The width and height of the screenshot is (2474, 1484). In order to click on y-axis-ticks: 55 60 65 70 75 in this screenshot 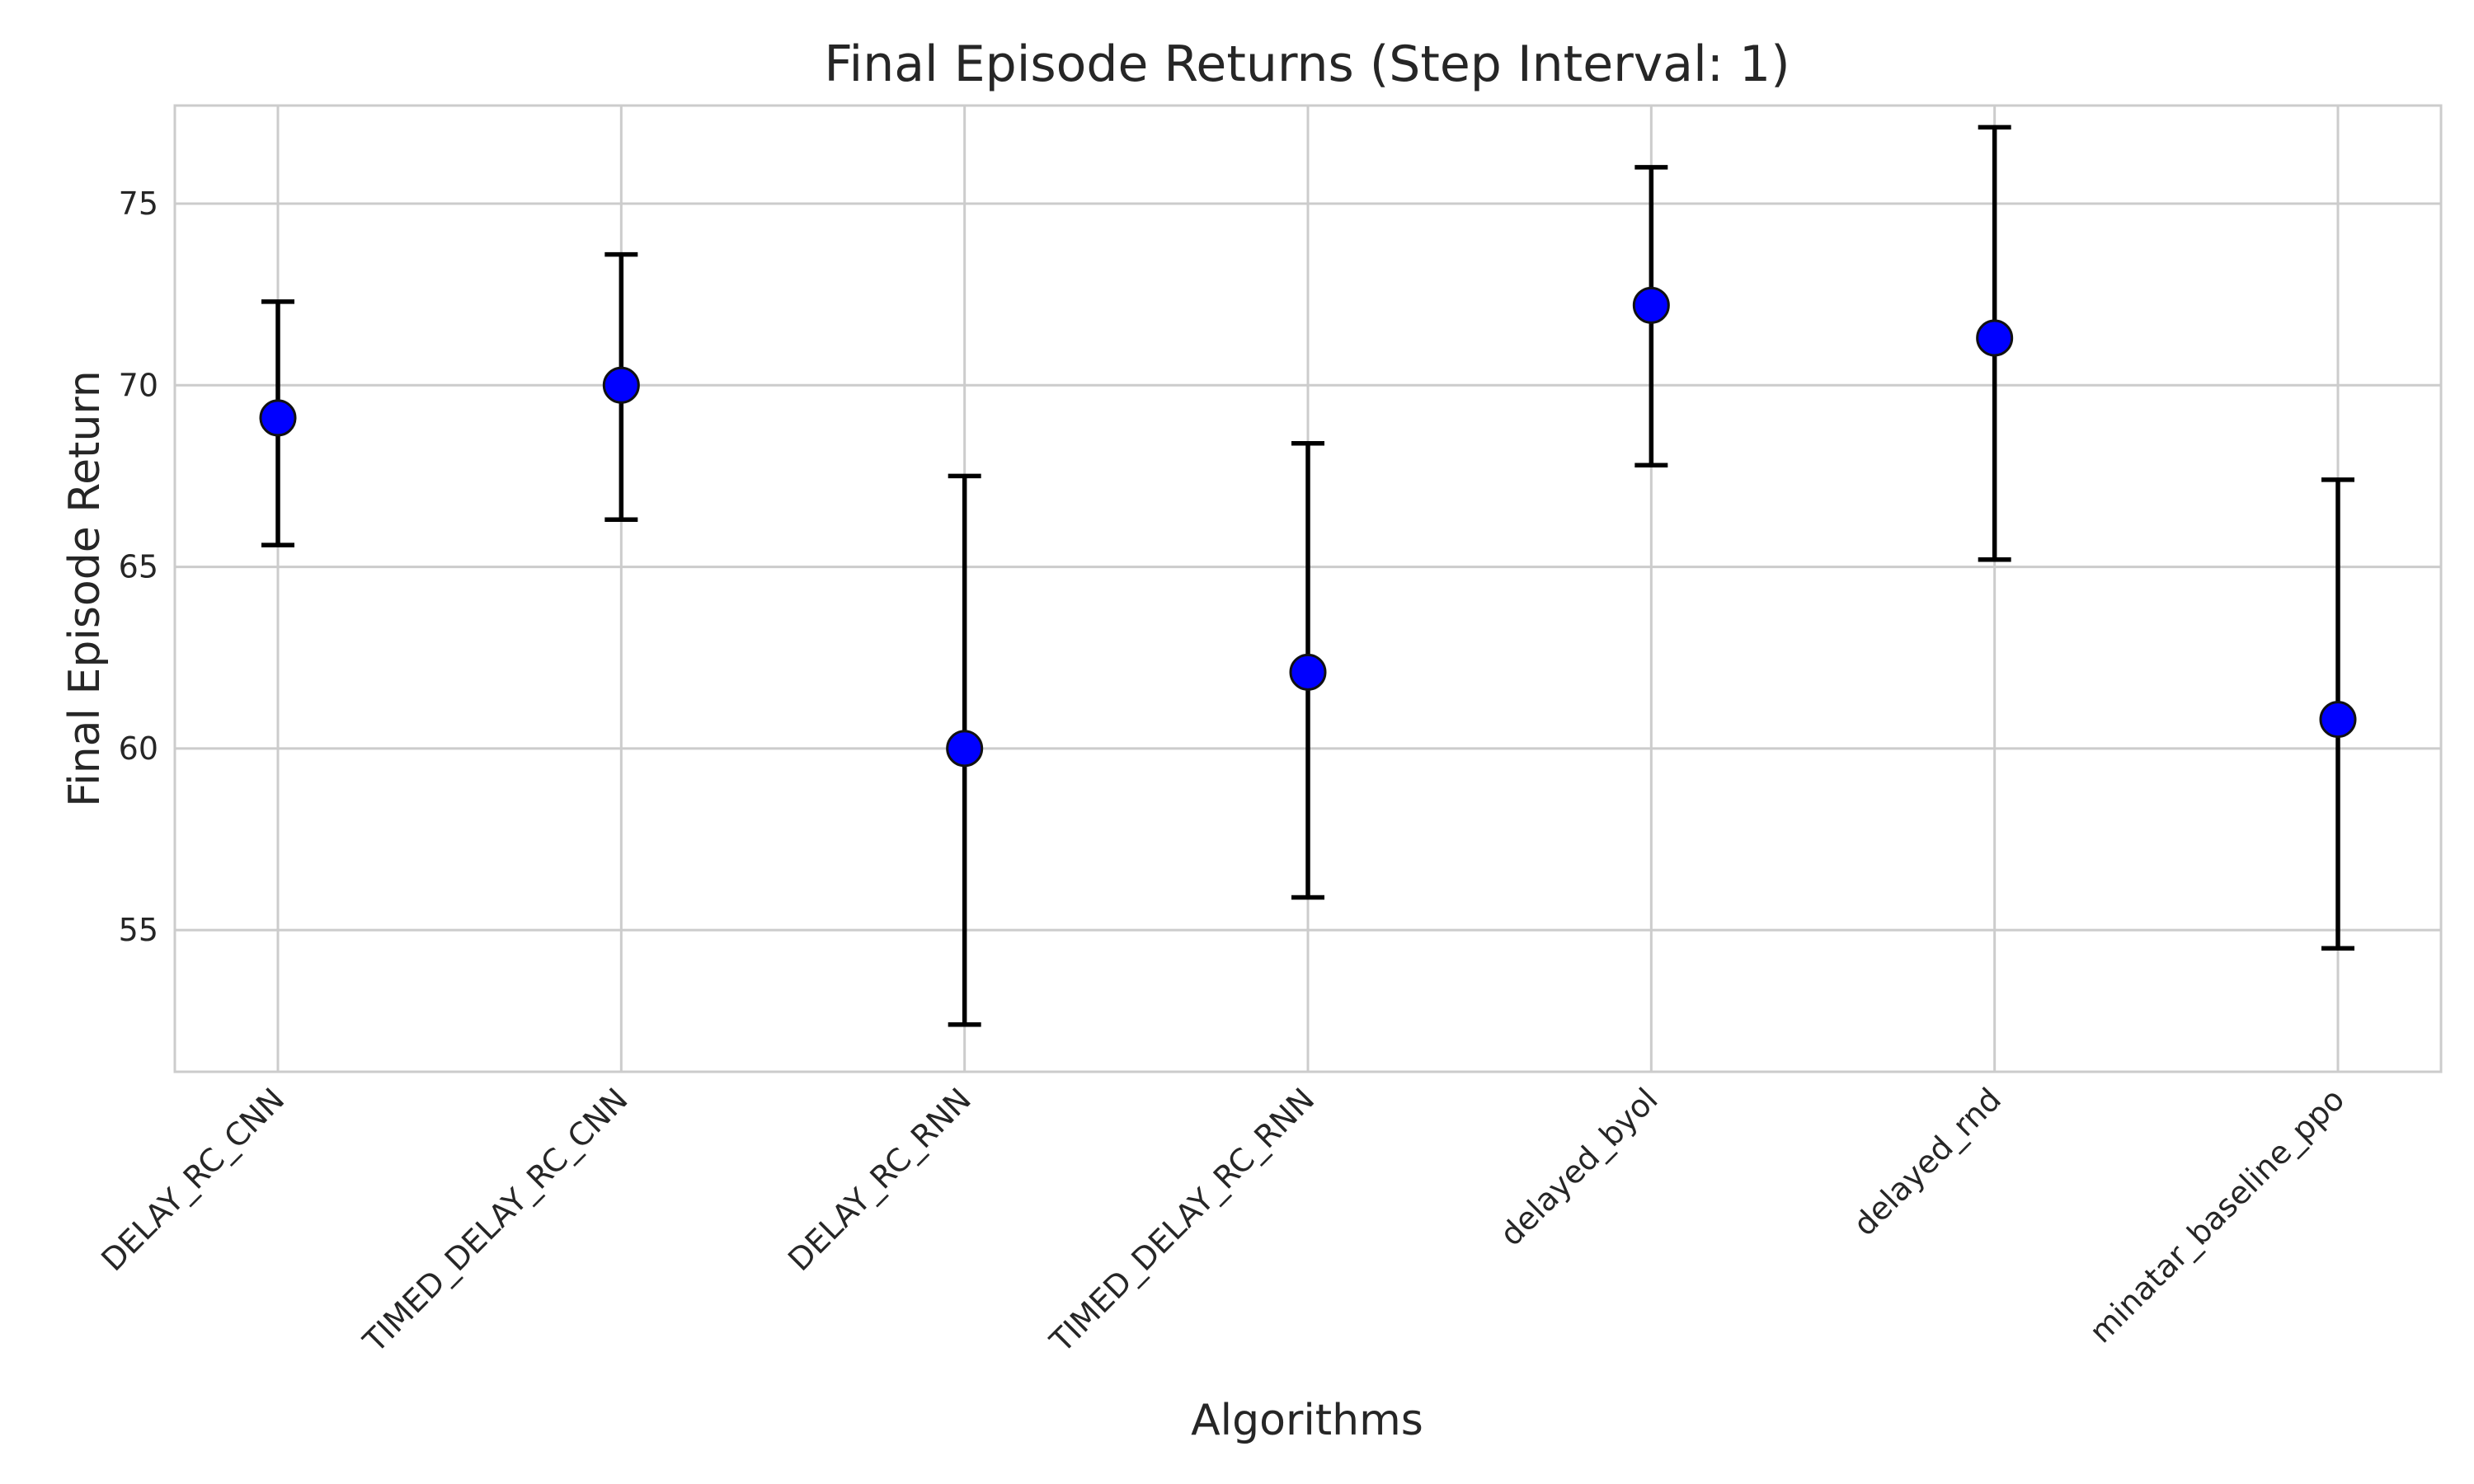, I will do `click(138, 567)`.